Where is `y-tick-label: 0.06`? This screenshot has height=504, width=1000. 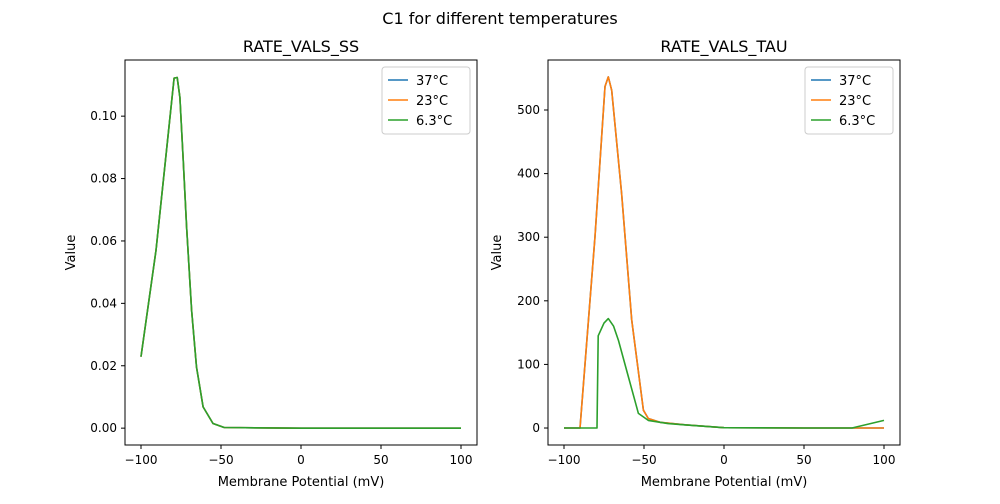
y-tick-label: 0.06 is located at coordinates (103, 241).